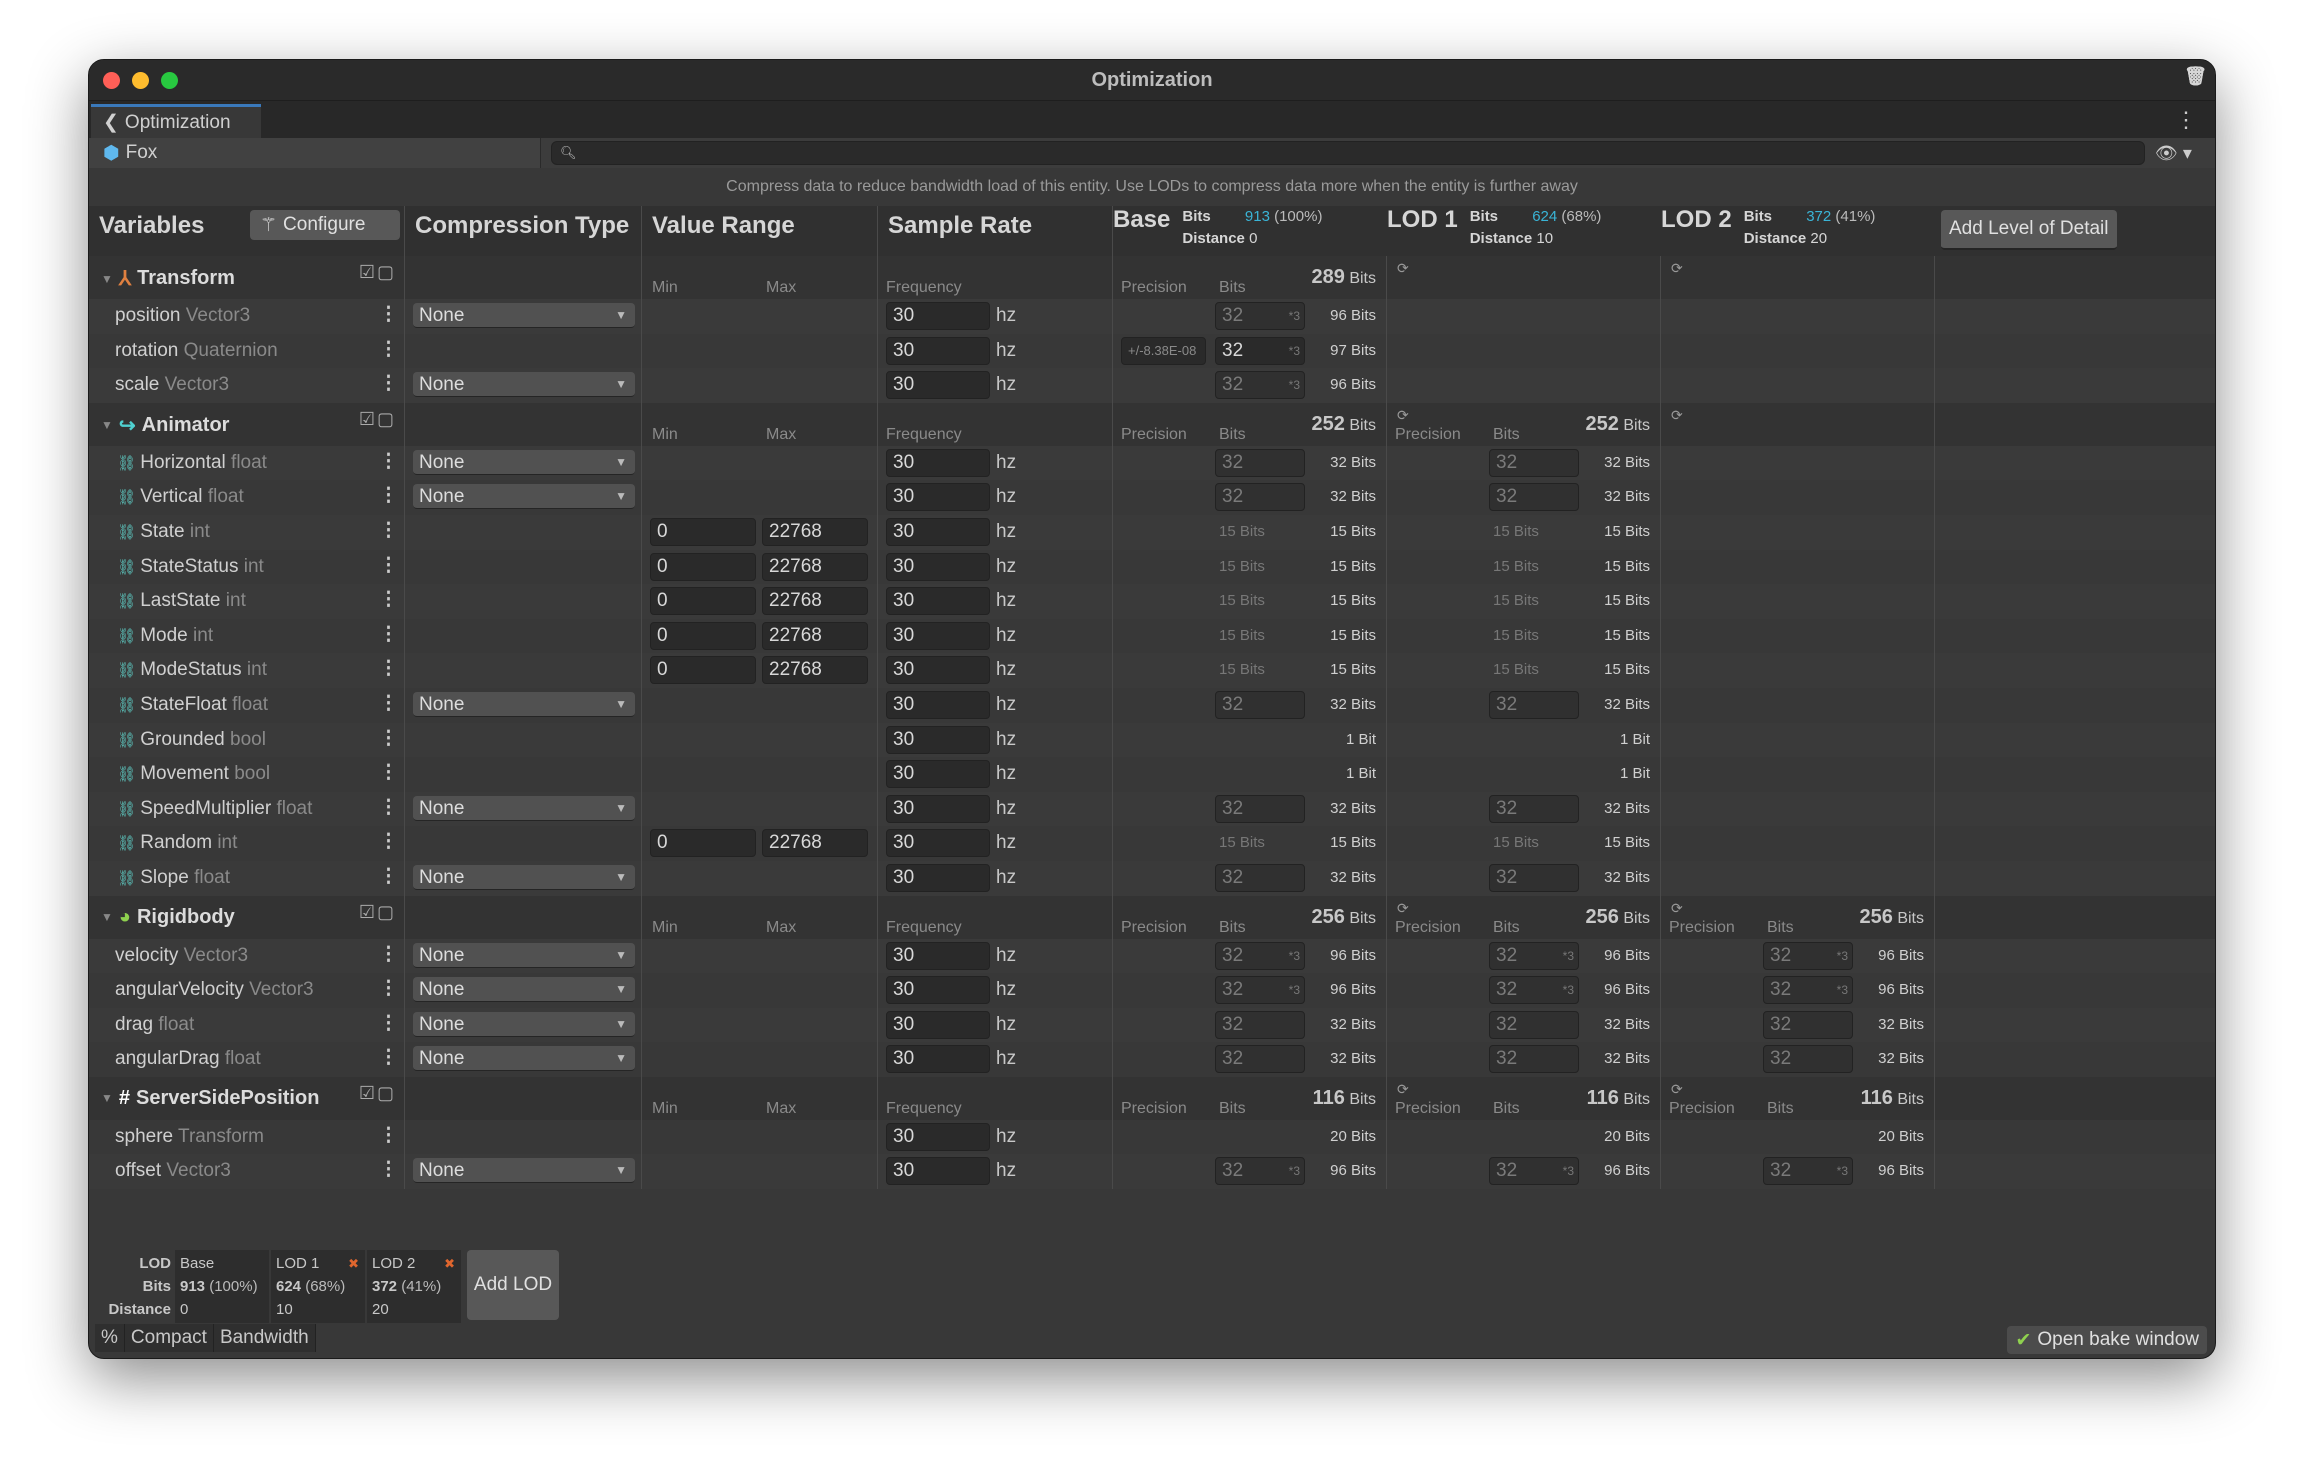 This screenshot has height=1475, width=2304. I want to click on delete-lod-icon: 🗑︎, so click(2195, 76).